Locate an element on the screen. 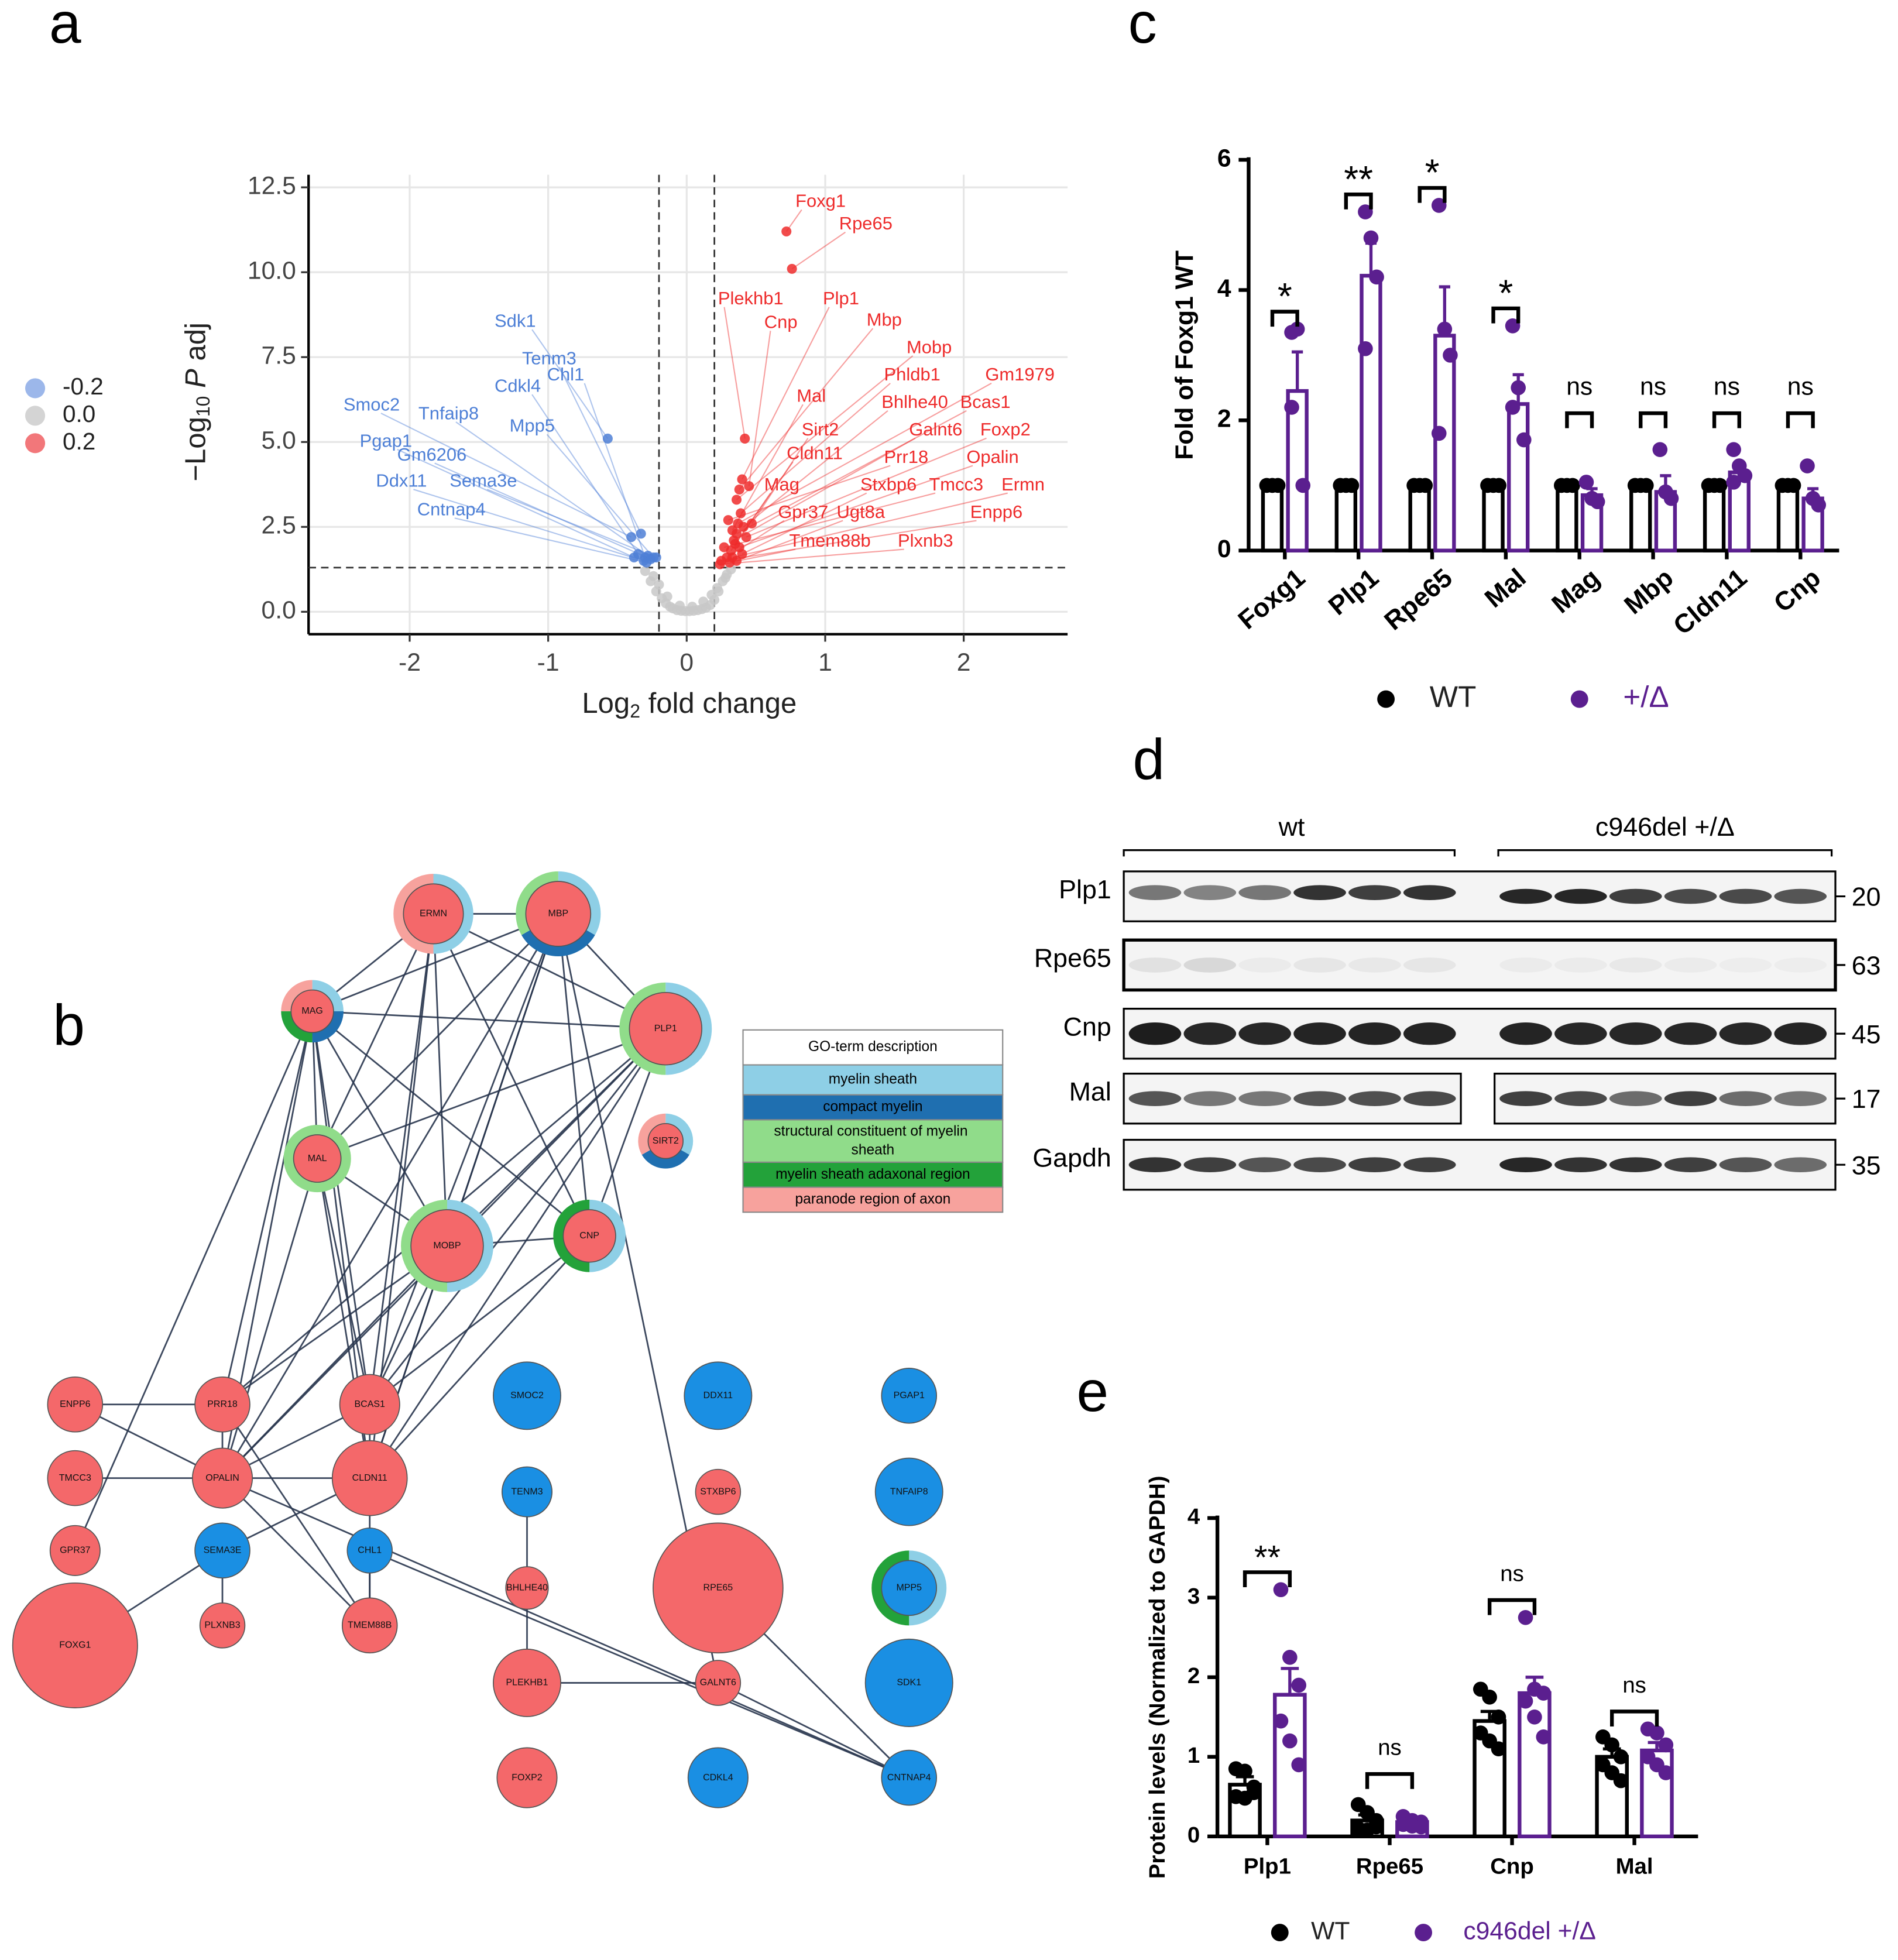 Image resolution: width=1898 pixels, height=1960 pixels. y-axis-title: −Log10 P adj is located at coordinates (197, 402).